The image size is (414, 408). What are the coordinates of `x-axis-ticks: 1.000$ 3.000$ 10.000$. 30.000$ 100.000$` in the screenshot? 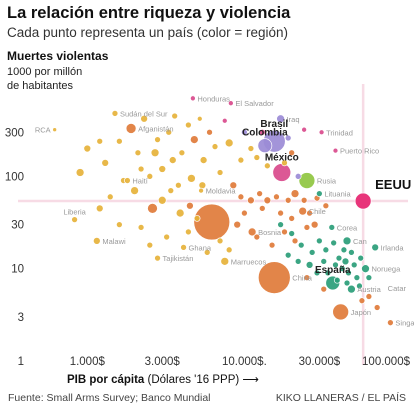 It's located at (240, 362).